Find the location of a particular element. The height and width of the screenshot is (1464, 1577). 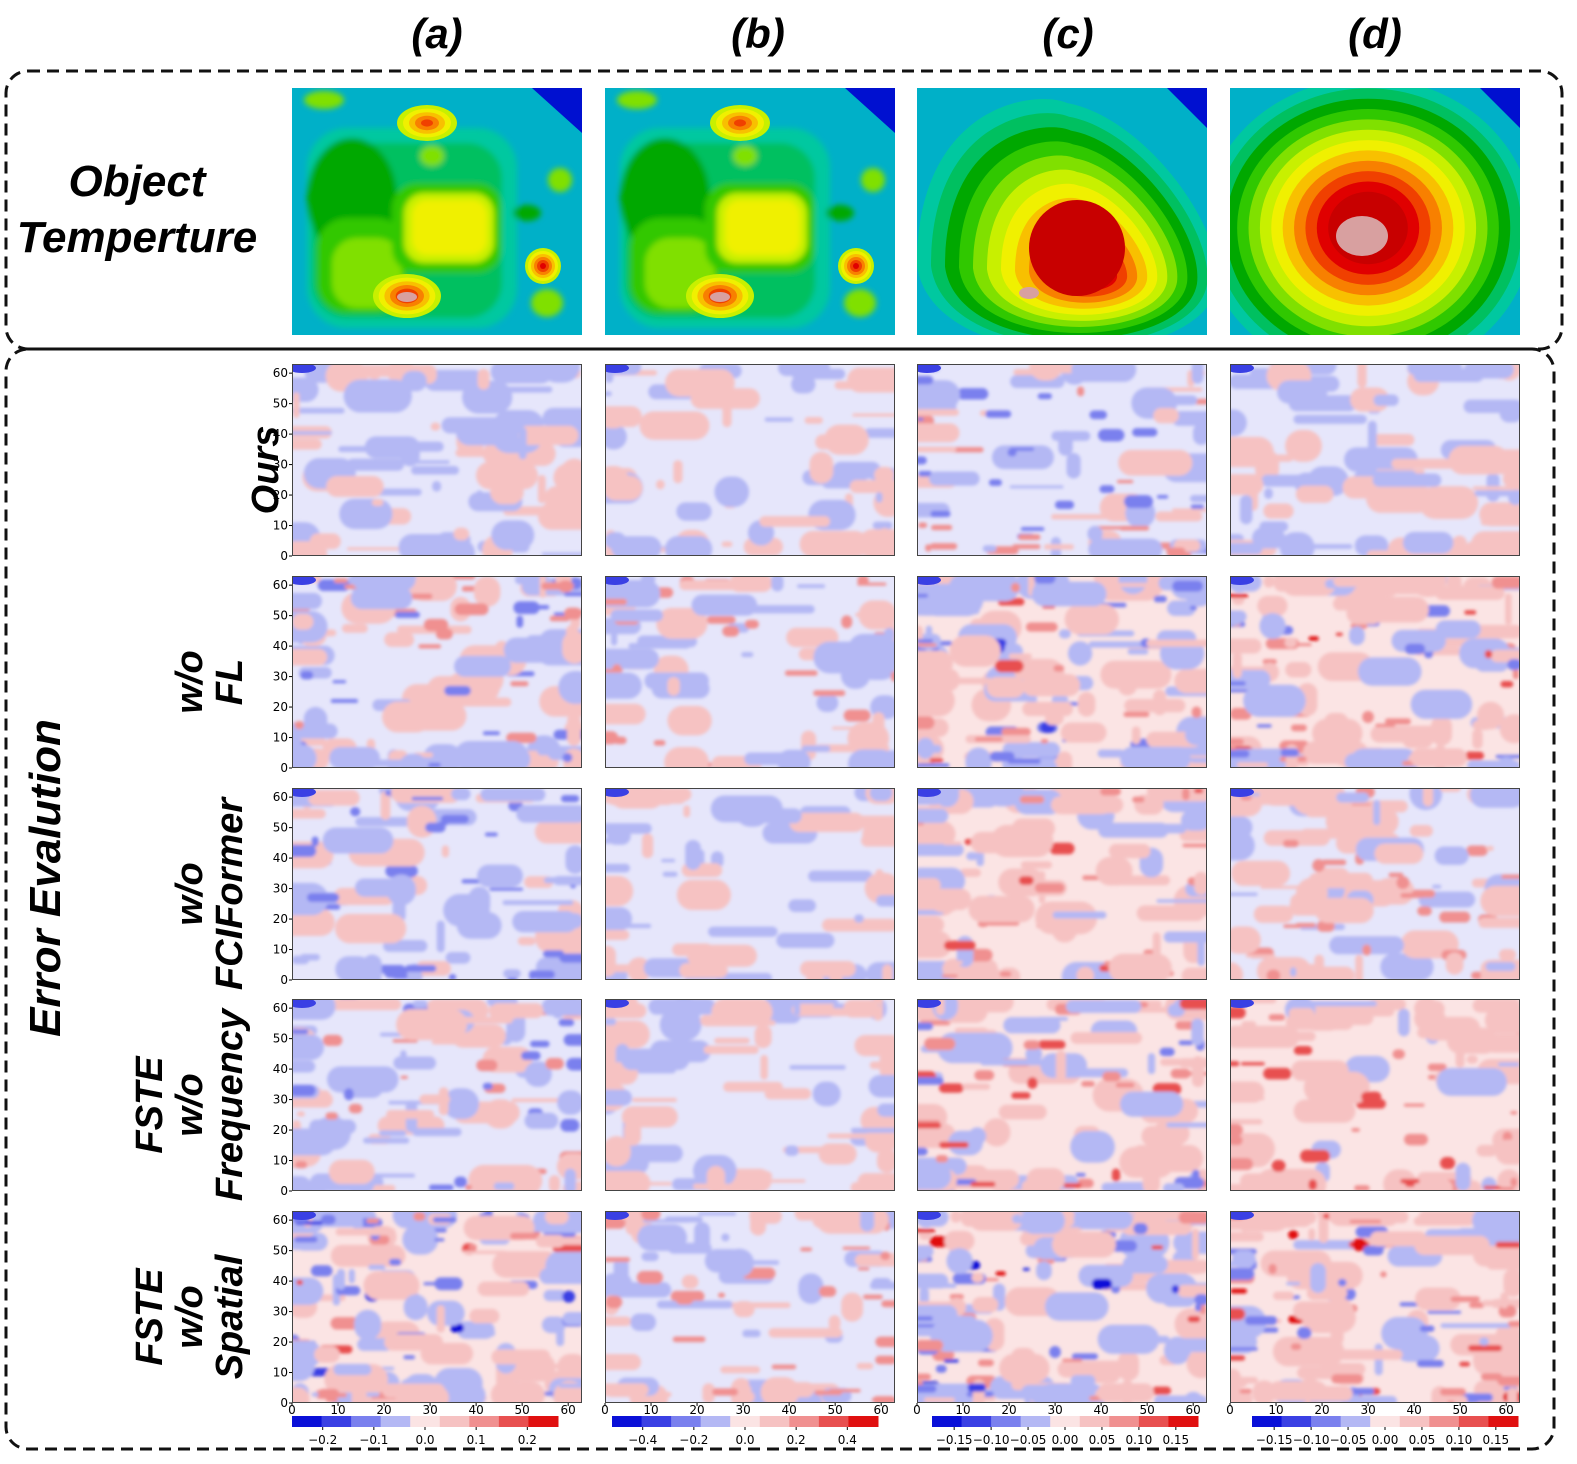

colorbar-tick-label: 0.10 is located at coordinates (1139, 1440).